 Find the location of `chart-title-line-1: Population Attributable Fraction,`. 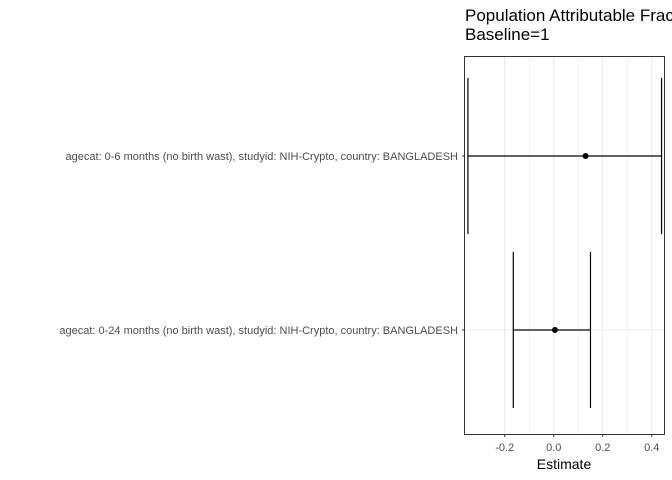

chart-title-line-1: Population Attributable Fraction, is located at coordinates (568, 15).